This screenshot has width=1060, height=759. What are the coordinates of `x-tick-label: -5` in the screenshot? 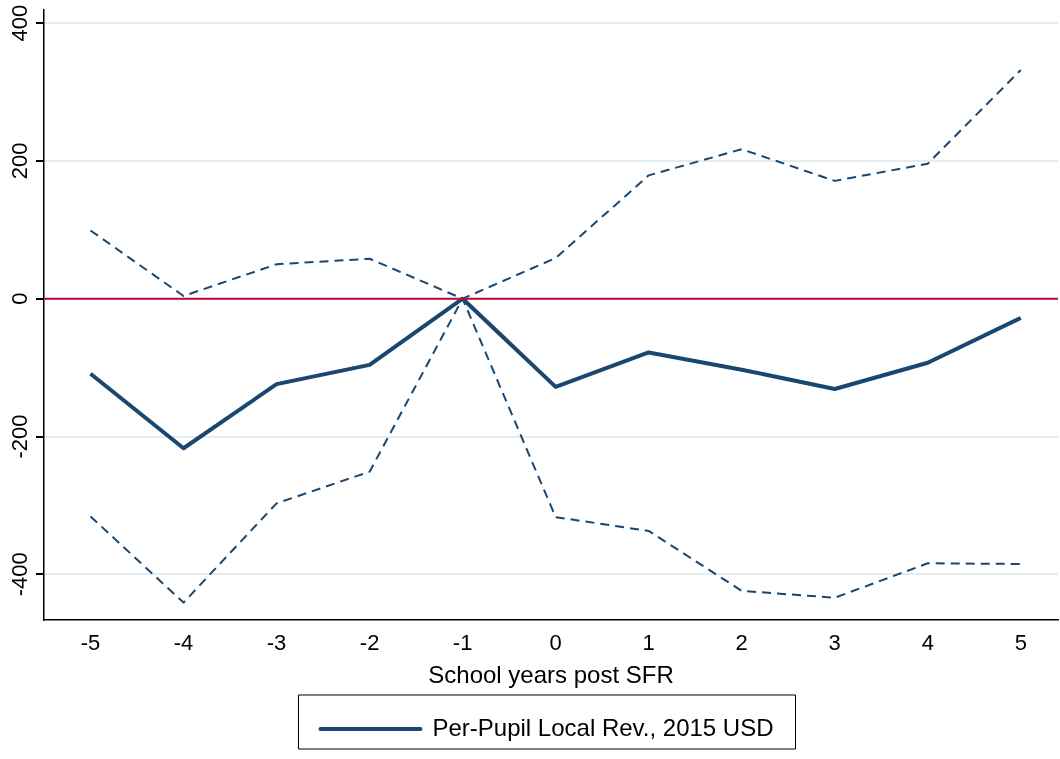 It's located at (90, 643).